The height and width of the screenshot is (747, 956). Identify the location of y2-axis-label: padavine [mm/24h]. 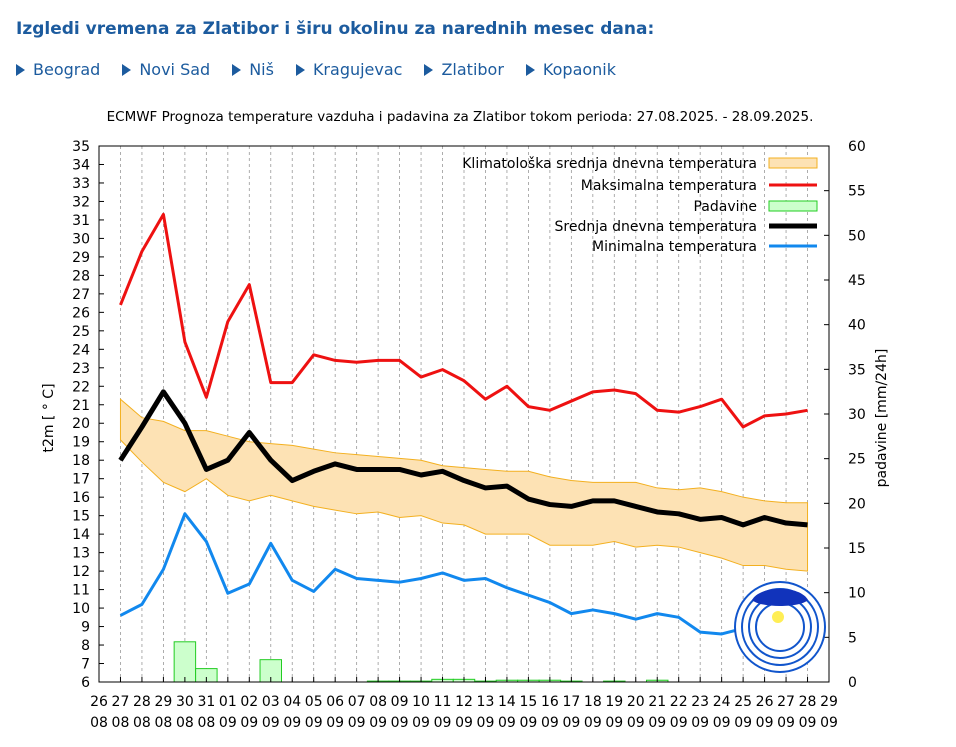
(882, 418).